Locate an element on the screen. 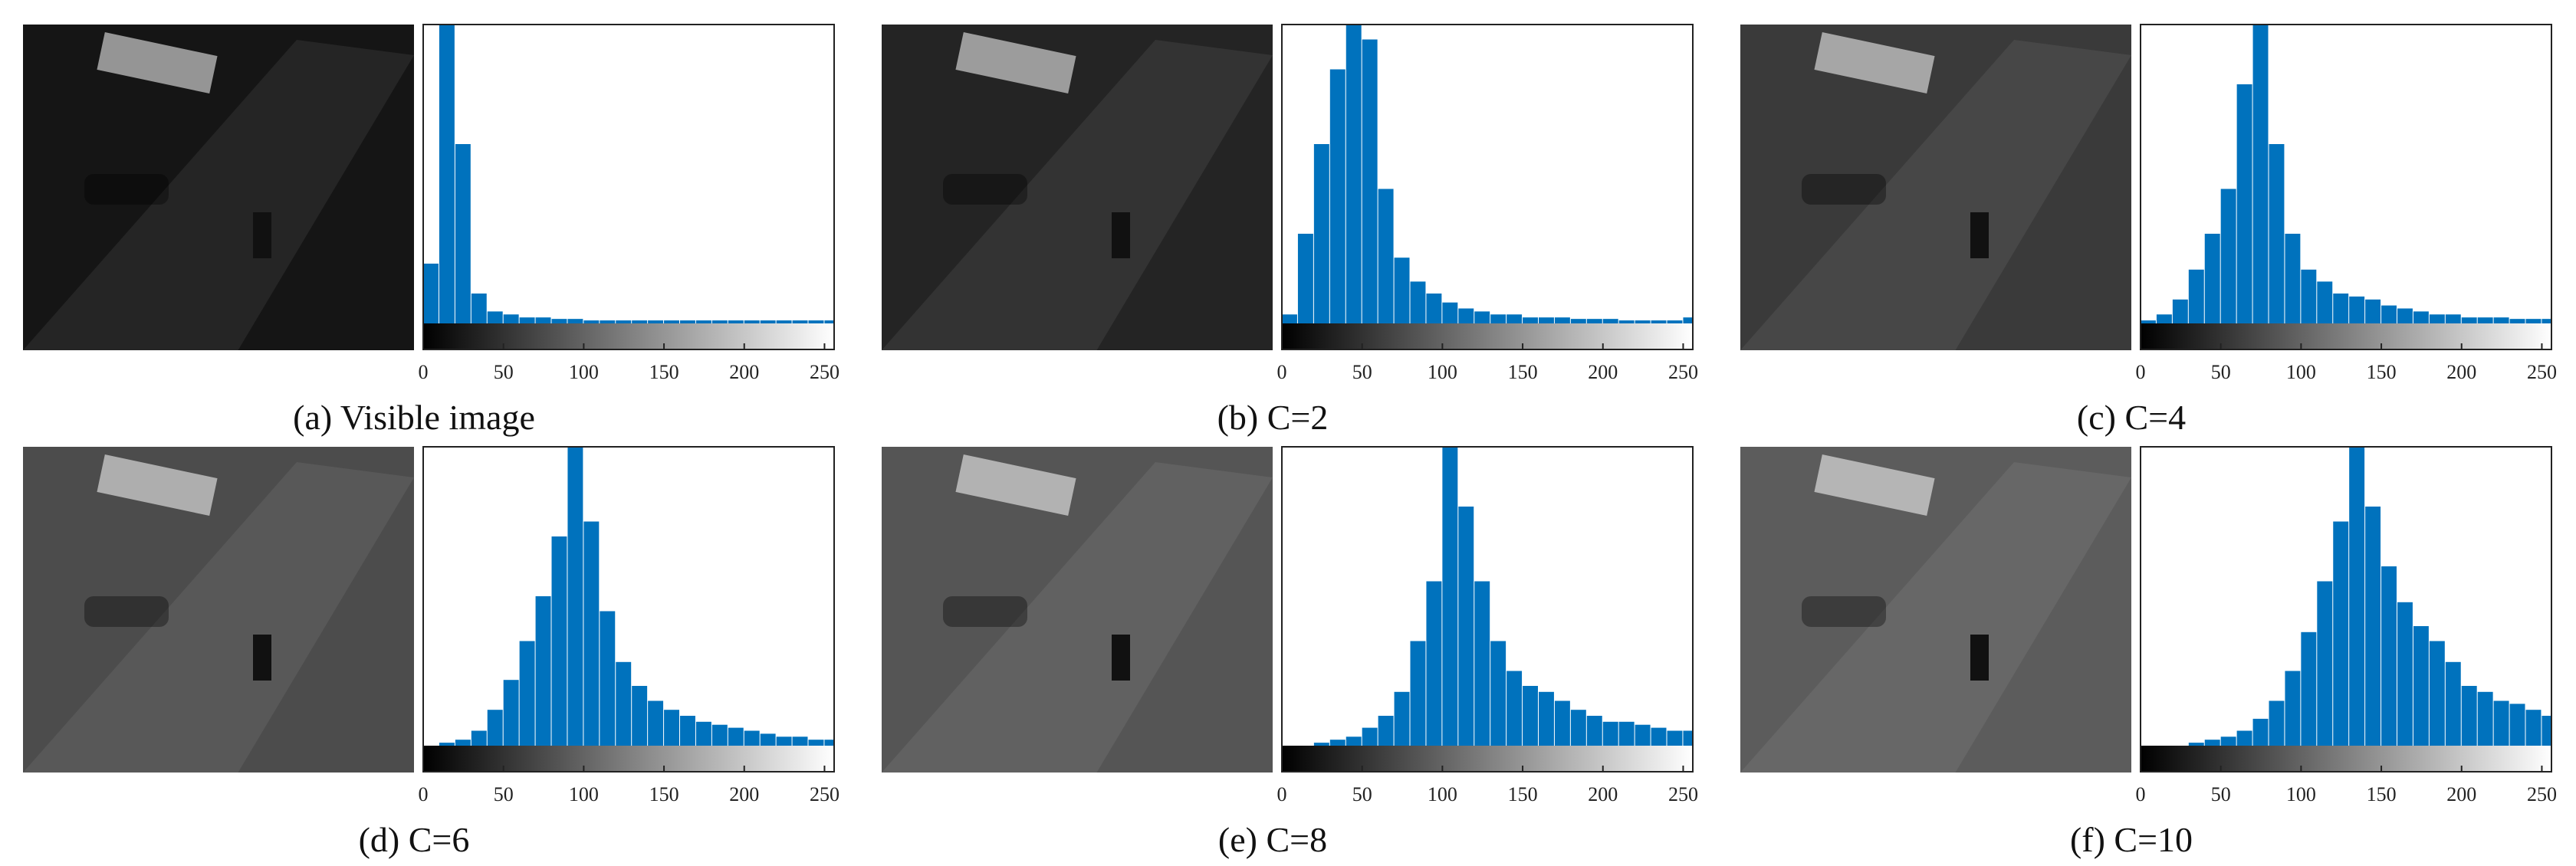  caption: (b) C=2 is located at coordinates (1273, 417).